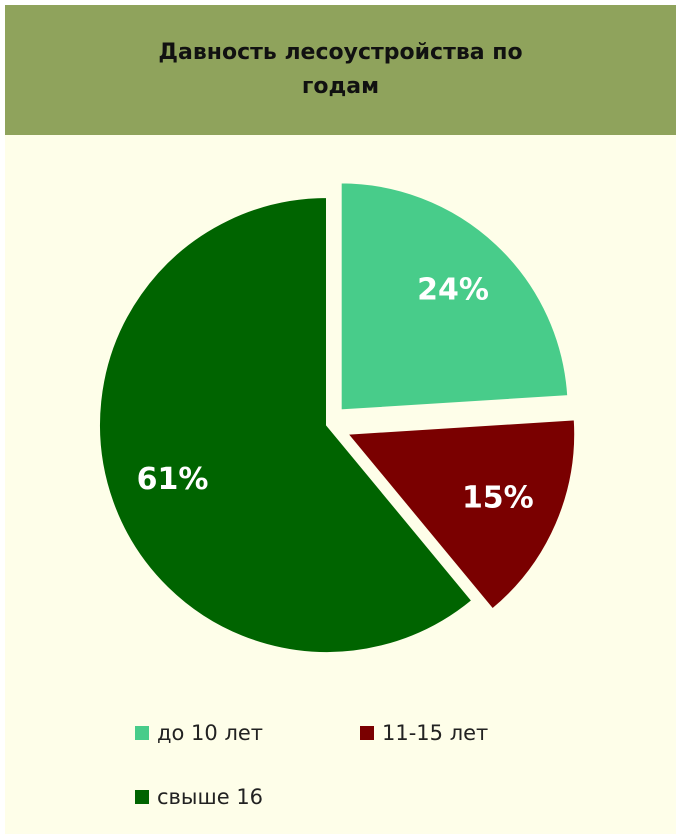 The width and height of the screenshot is (681, 839). What do you see at coordinates (453, 289) in the screenshot?
I see `data-label: 24%` at bounding box center [453, 289].